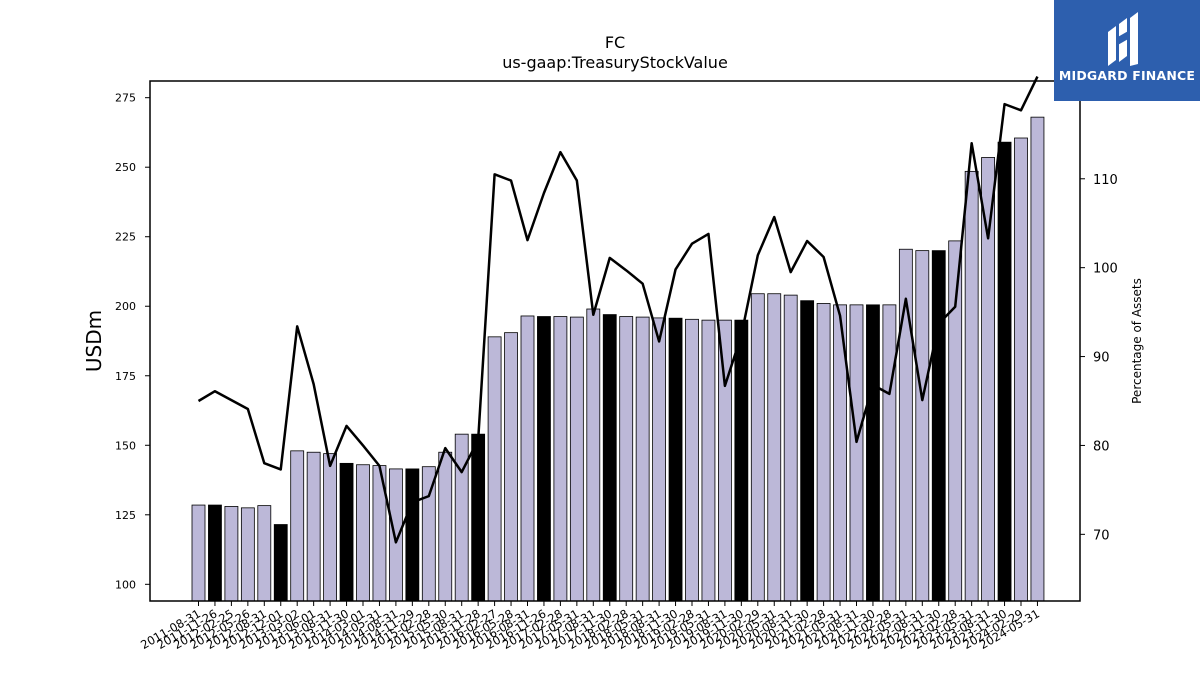  Describe the element at coordinates (1105, 180) in the screenshot. I see `y2-tick-label: 110` at that location.